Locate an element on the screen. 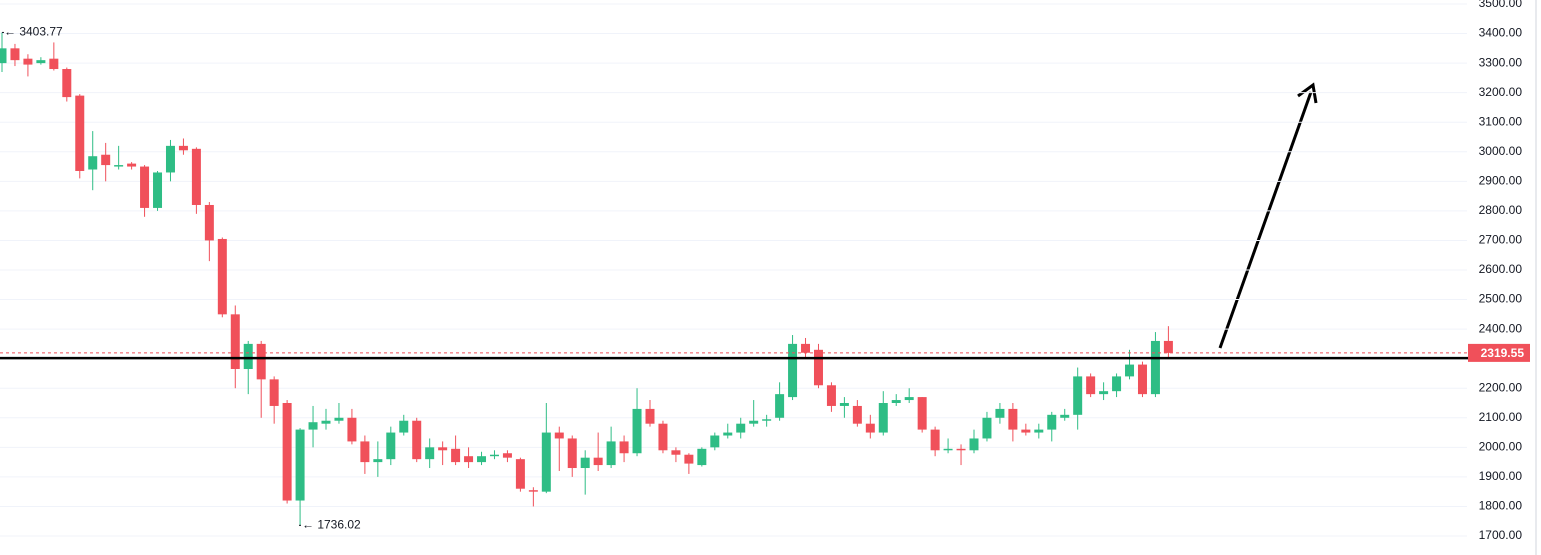  y-tick-label: 3300.00 is located at coordinates (1501, 62).